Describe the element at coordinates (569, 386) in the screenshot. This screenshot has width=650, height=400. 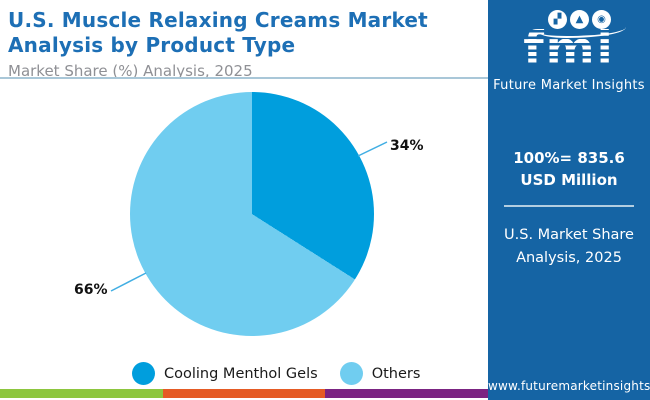
I see `website-link: www.futuremarketinsights.com` at that location.